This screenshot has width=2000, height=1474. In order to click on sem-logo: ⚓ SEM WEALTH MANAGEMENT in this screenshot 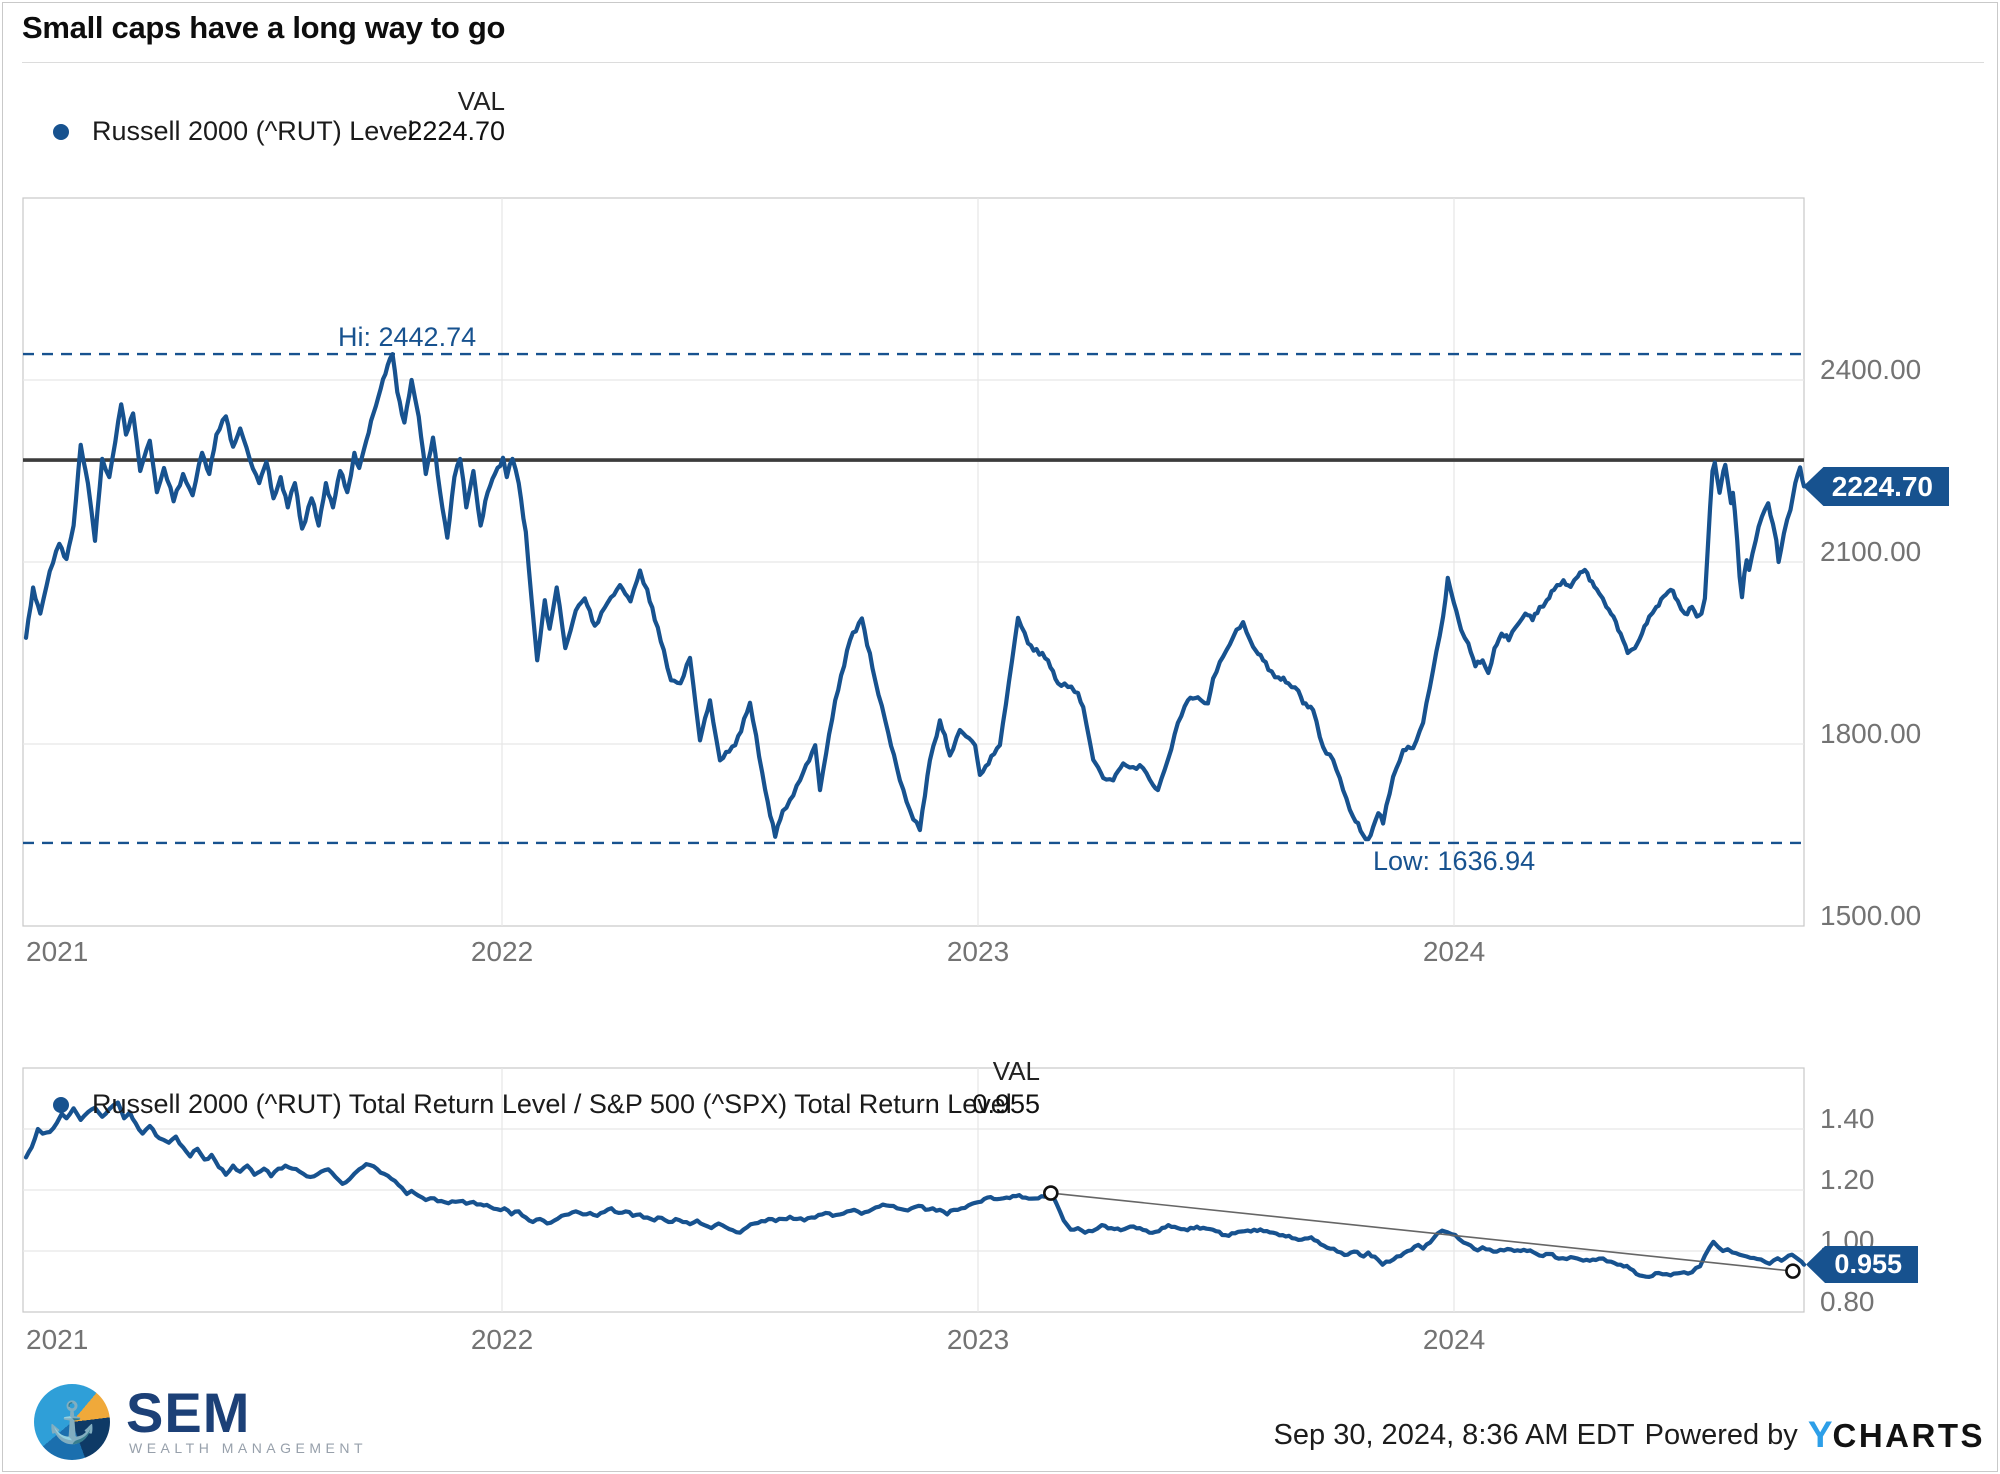, I will do `click(204, 1423)`.